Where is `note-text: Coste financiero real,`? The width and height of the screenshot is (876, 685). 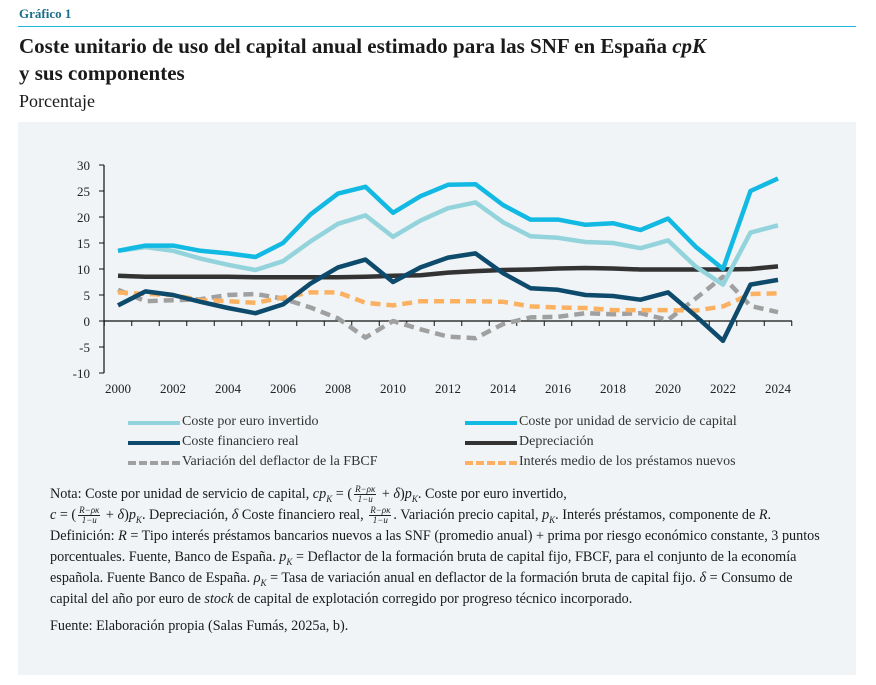
note-text: Coste financiero real, is located at coordinates (303, 515).